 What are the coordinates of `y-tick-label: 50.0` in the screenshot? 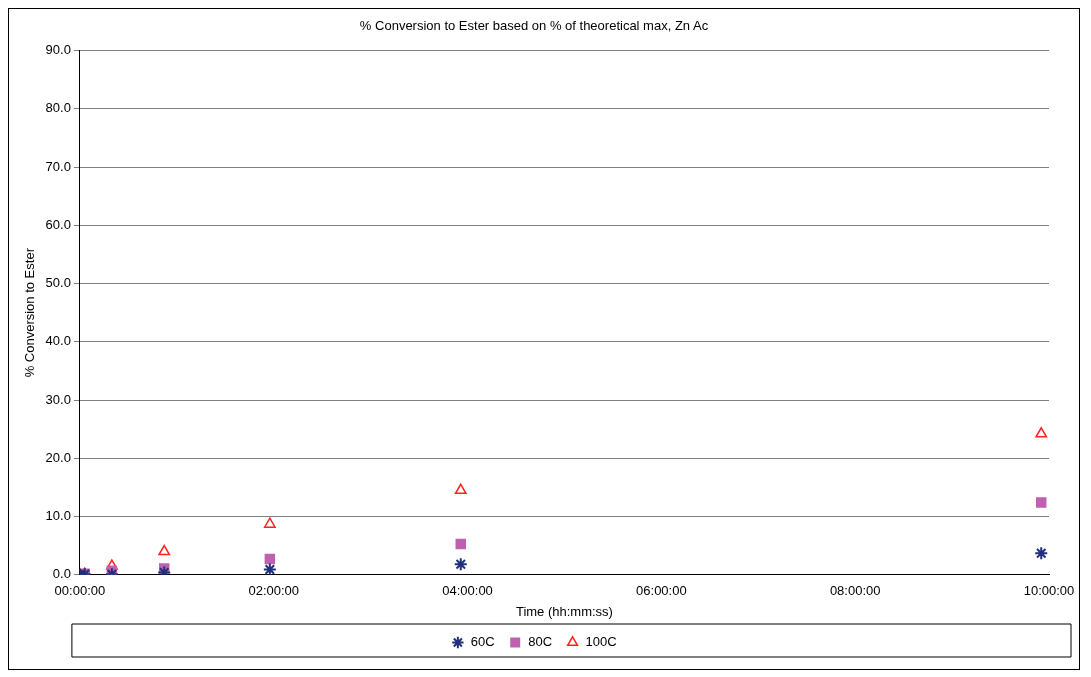 It's located at (58, 283).